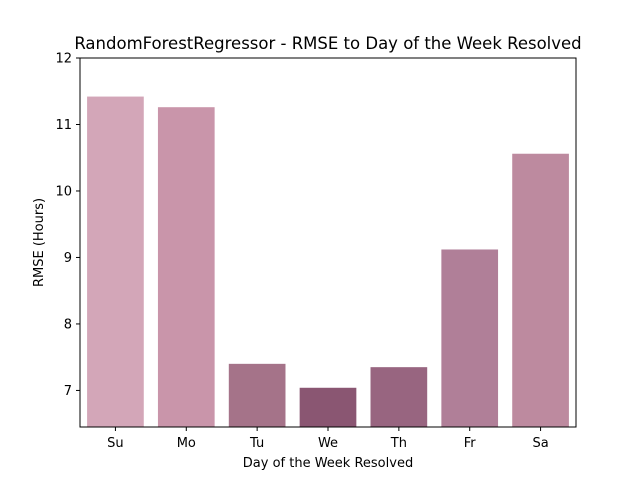  Describe the element at coordinates (540, 443) in the screenshot. I see `x-tick-label: Sa` at that location.